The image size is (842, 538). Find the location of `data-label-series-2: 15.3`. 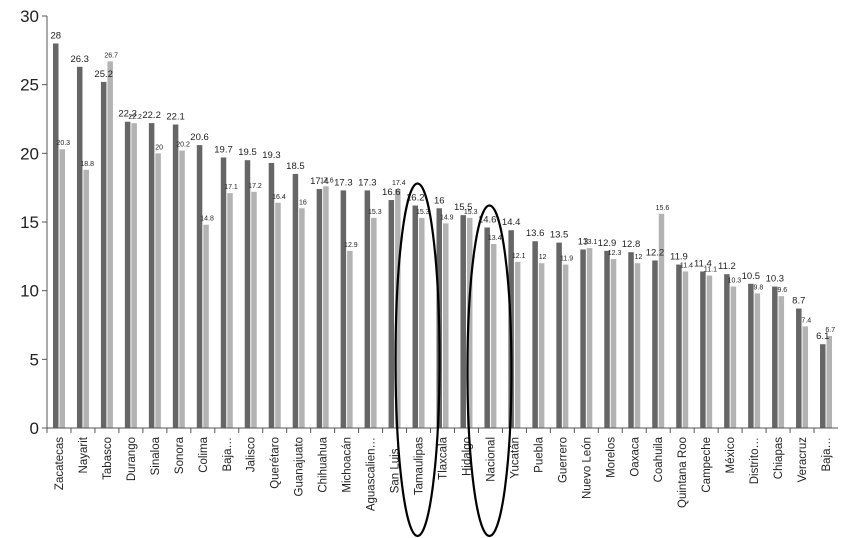

data-label-series-2: 15.3 is located at coordinates (375, 212).